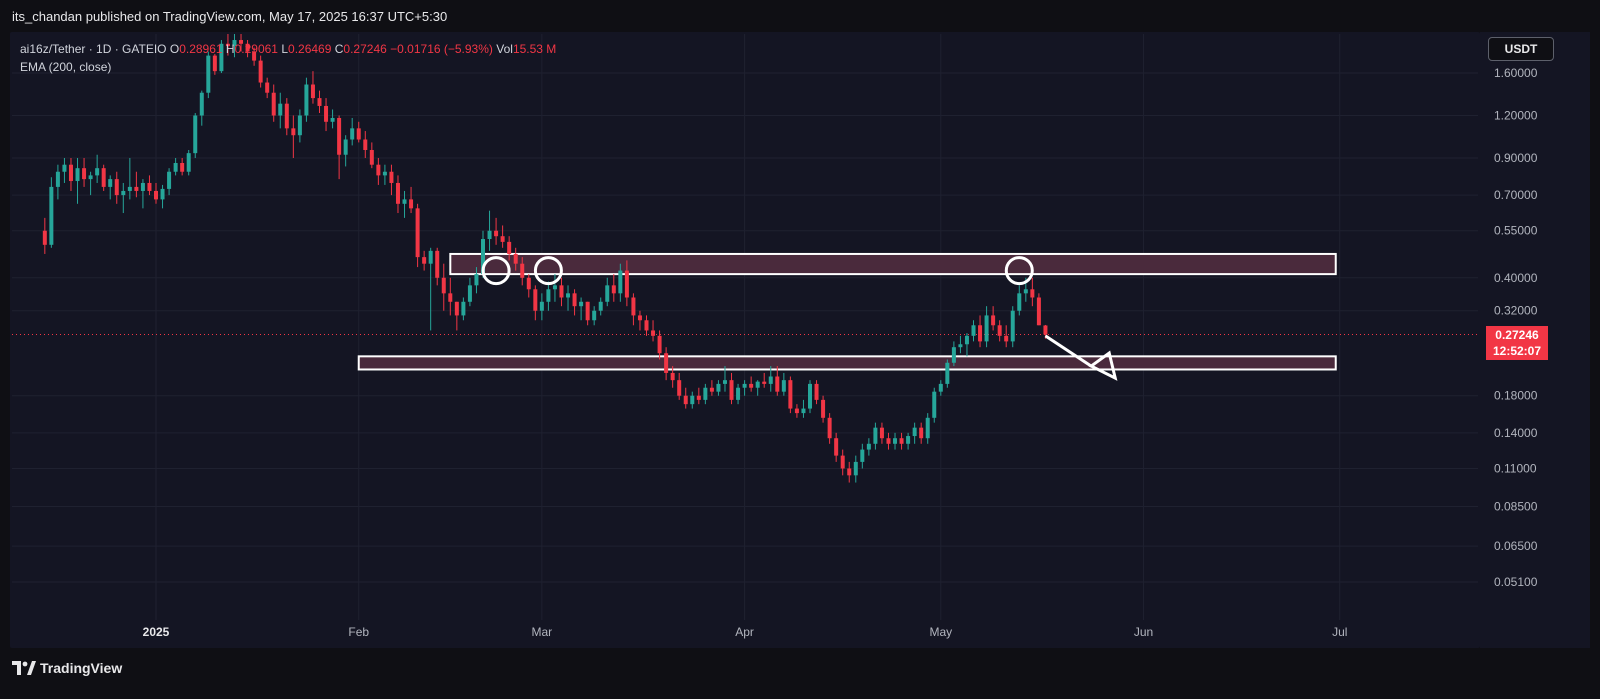 Image resolution: width=1600 pixels, height=699 pixels. Describe the element at coordinates (66, 67) in the screenshot. I see `ema-indicator-label: EMA (200, close)` at that location.